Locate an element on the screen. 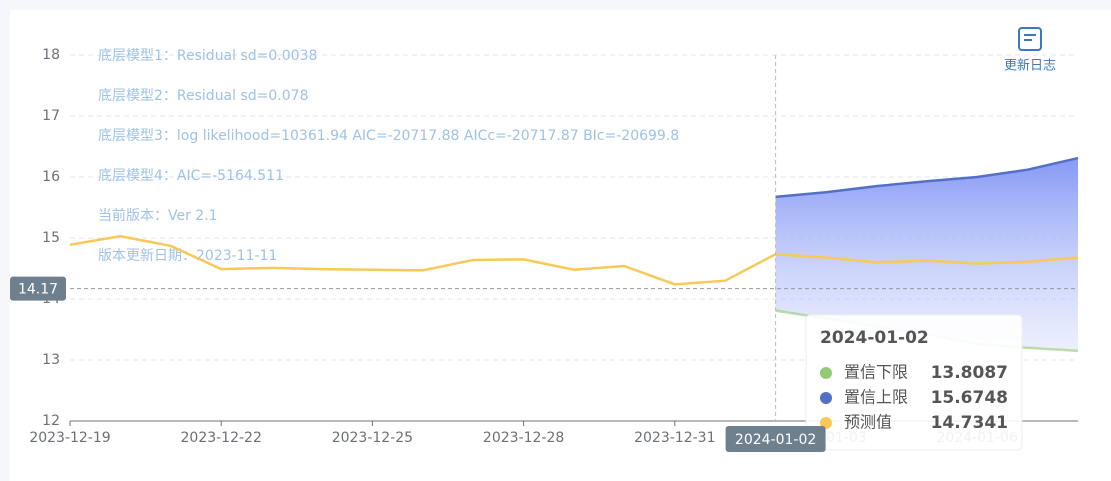 This screenshot has width=1111, height=481. y-tick-label: 13 is located at coordinates (51, 360).